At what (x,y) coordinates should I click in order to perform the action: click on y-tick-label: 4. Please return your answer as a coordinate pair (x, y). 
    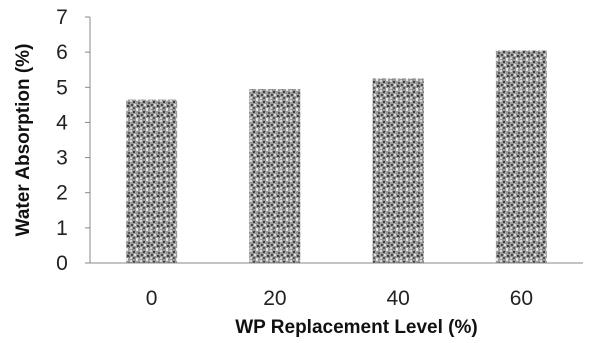
    Looking at the image, I should click on (62, 122).